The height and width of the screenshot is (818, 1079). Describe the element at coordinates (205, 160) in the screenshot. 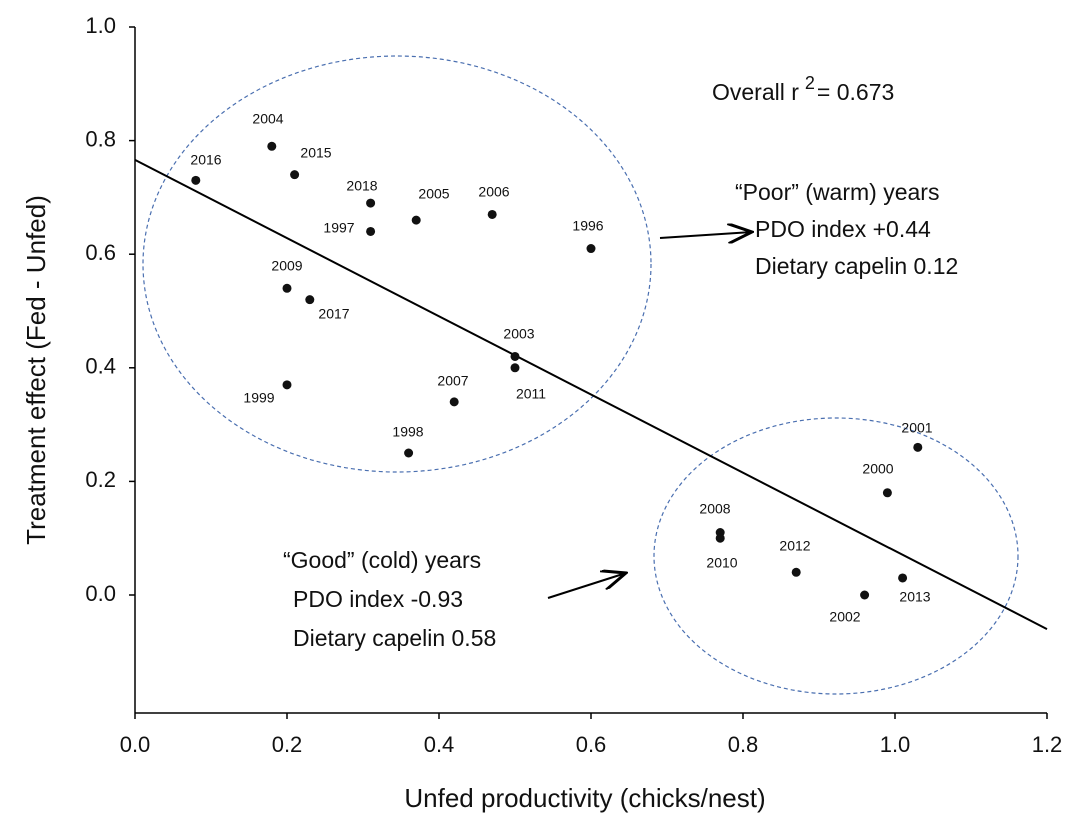

I see `point-label: 2016` at that location.